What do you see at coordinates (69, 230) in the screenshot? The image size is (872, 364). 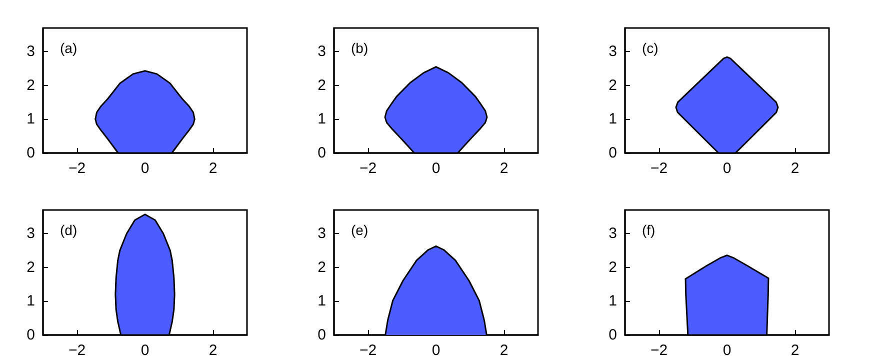 I see `text: (d)` at bounding box center [69, 230].